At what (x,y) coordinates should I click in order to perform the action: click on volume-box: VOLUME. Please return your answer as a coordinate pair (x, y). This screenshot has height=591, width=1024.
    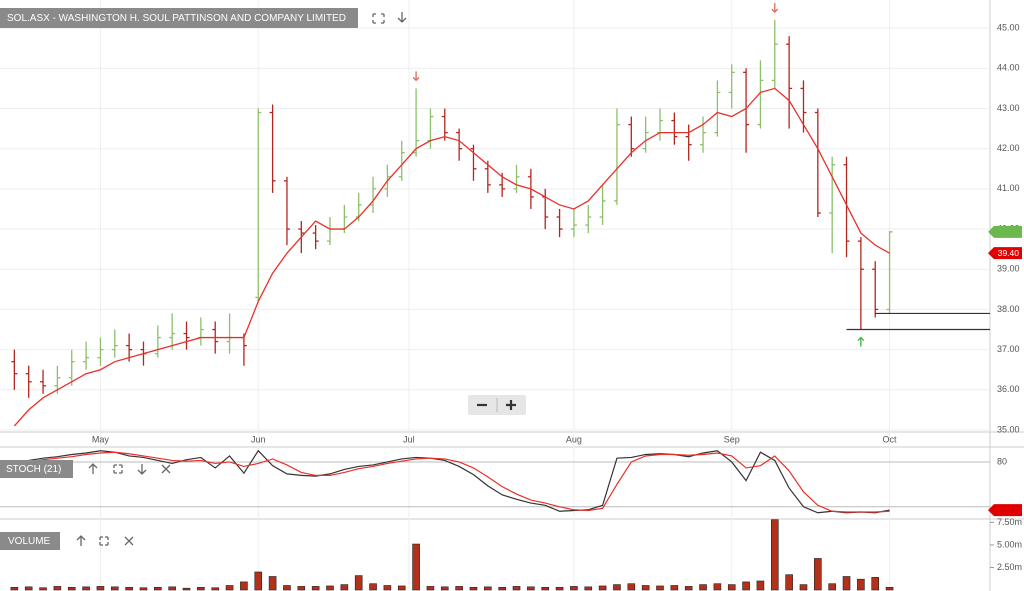
    Looking at the image, I should click on (30, 541).